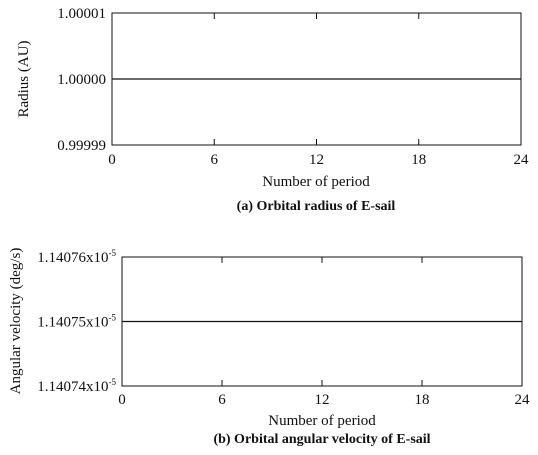 The width and height of the screenshot is (538, 455). I want to click on y-tick-label: 1.14076x10⁻⁵, so click(76, 257).